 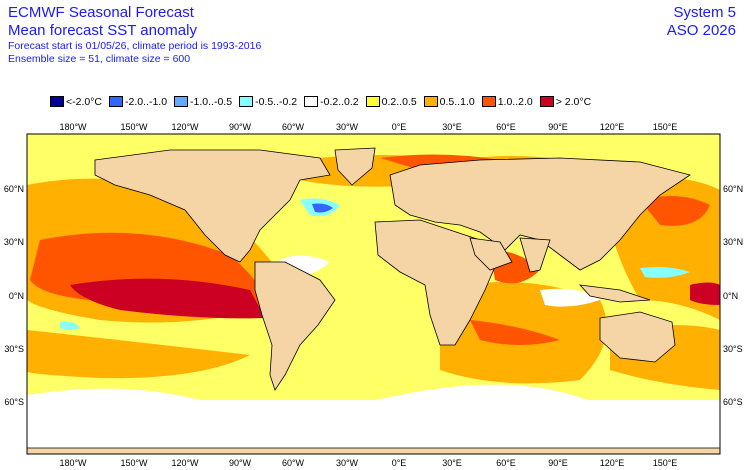 I want to click on legend-item: <-2.0°C, so click(x=76, y=102).